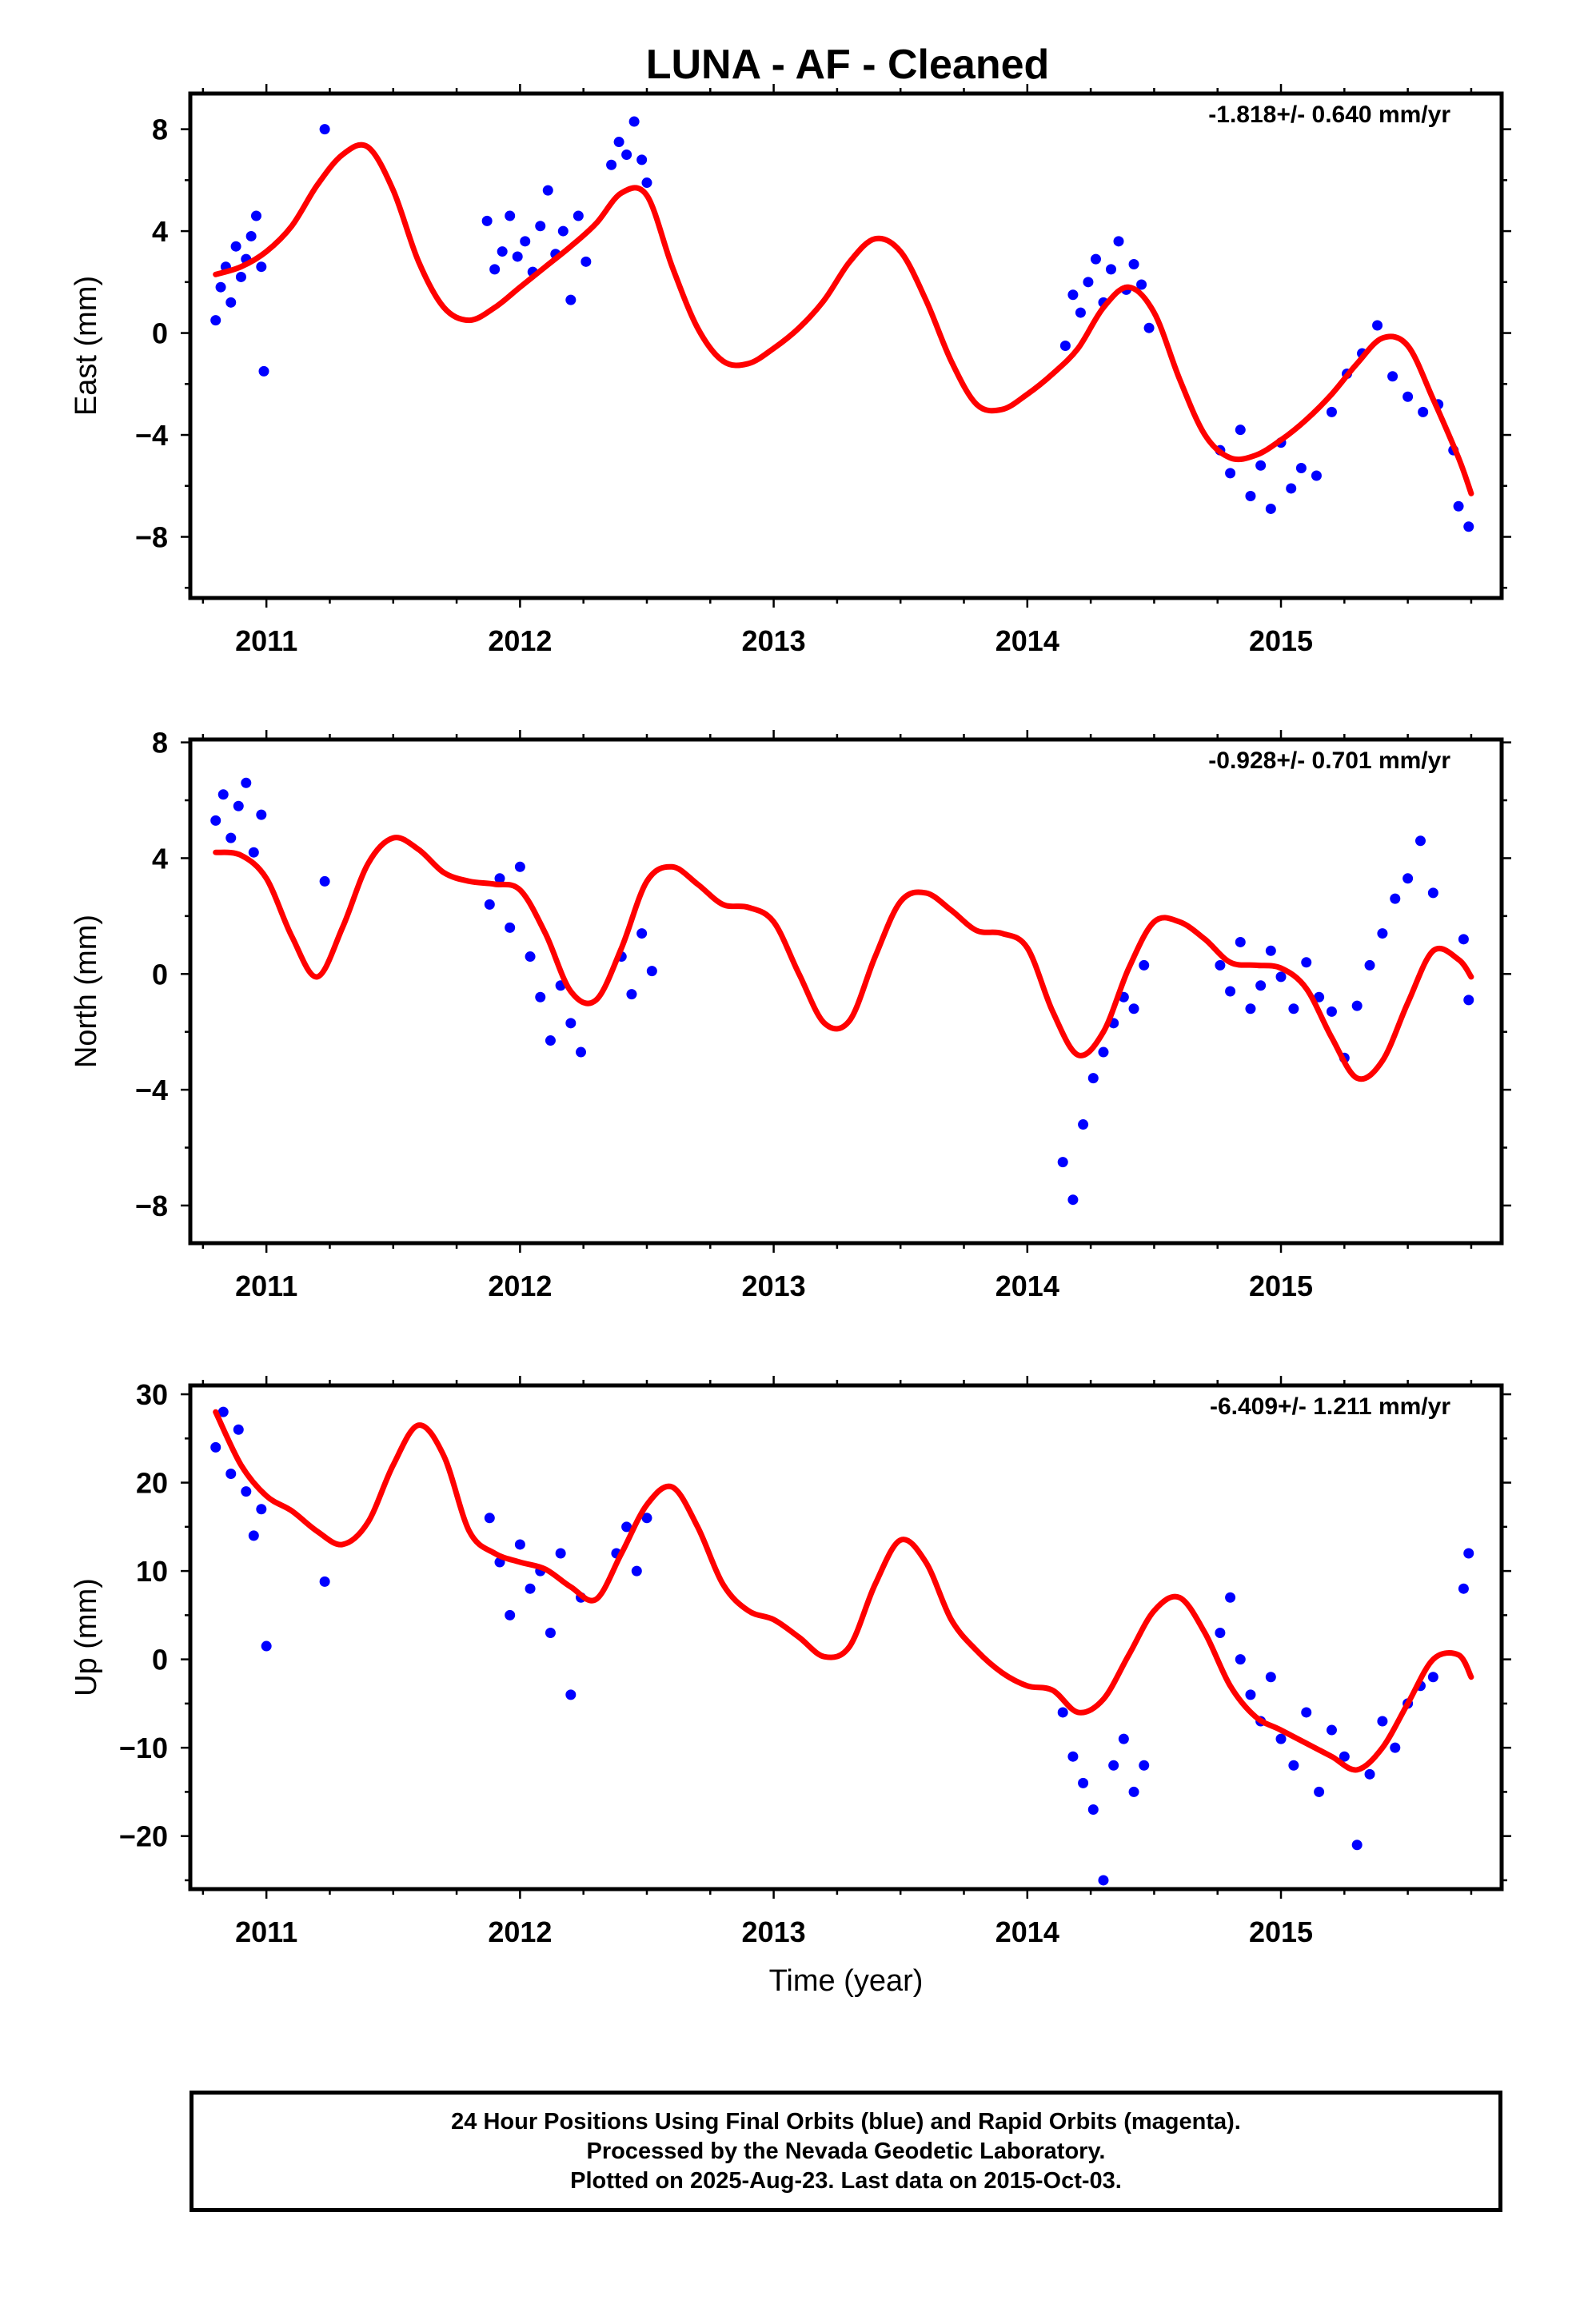 This screenshot has height=2324, width=1580. What do you see at coordinates (1329, 760) in the screenshot?
I see `rate-label: -0.928+/- 0.701 mm/yr` at bounding box center [1329, 760].